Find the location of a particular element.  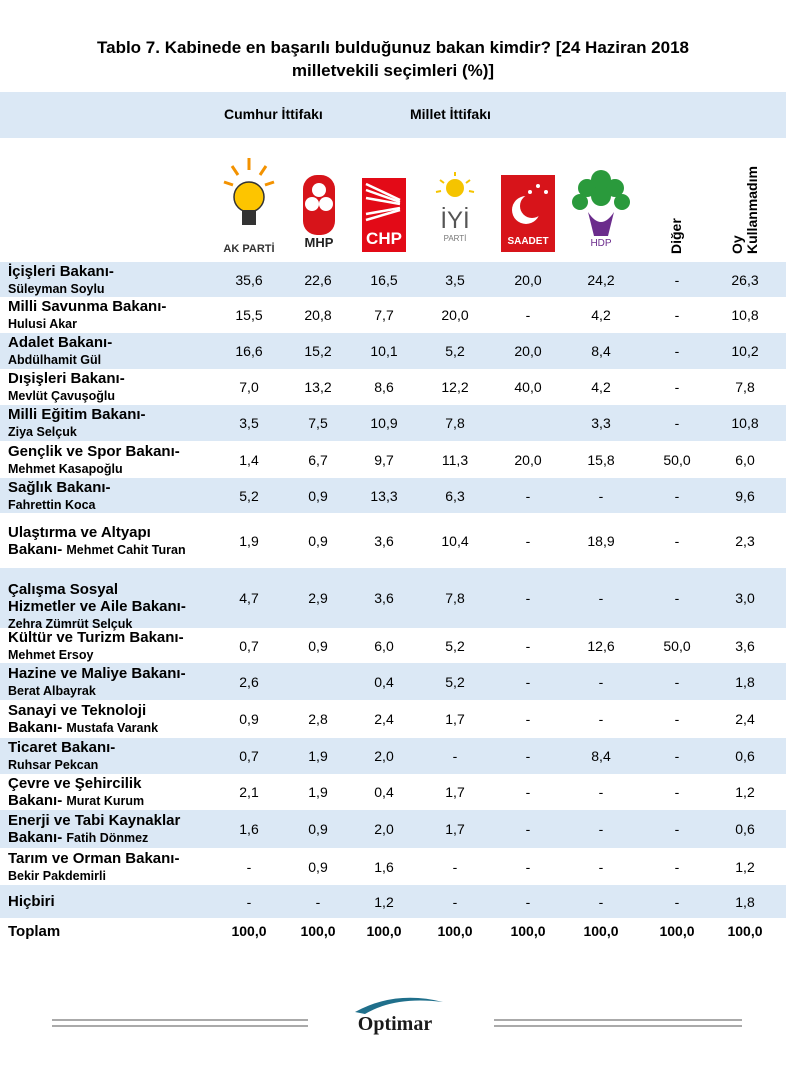

cell: 8,6 is located at coordinates (384, 387).